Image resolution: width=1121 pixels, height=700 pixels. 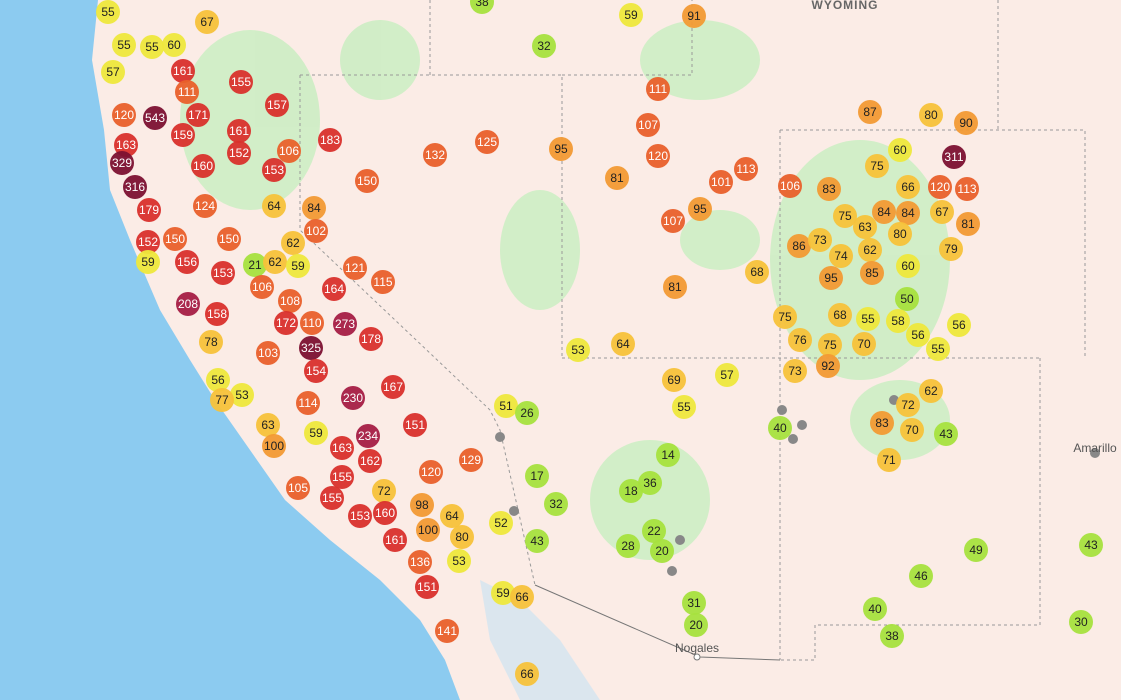 What do you see at coordinates (845, 216) in the screenshot?
I see `aqi-marker: 75` at bounding box center [845, 216].